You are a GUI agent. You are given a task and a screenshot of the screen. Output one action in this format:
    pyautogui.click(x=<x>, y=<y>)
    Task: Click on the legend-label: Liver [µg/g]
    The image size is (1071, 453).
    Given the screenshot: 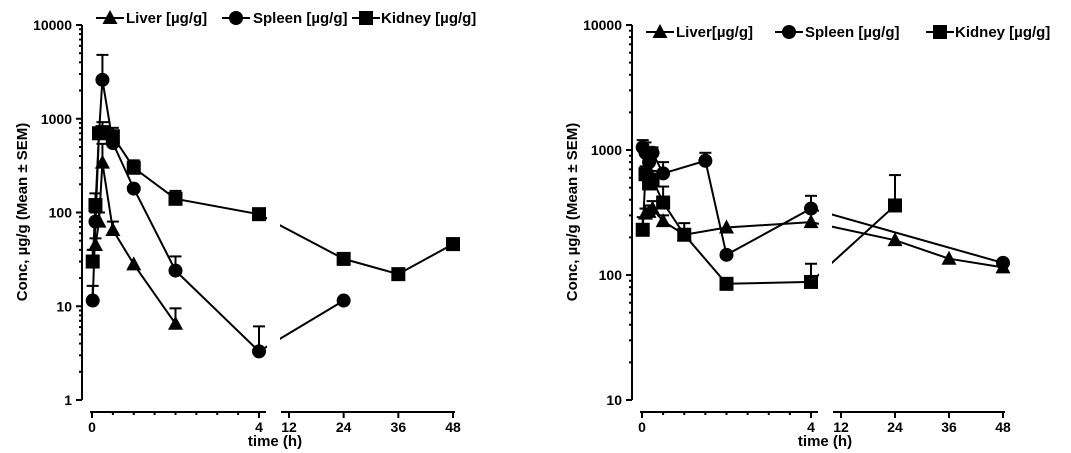 What is the action you would take?
    pyautogui.click(x=166, y=18)
    